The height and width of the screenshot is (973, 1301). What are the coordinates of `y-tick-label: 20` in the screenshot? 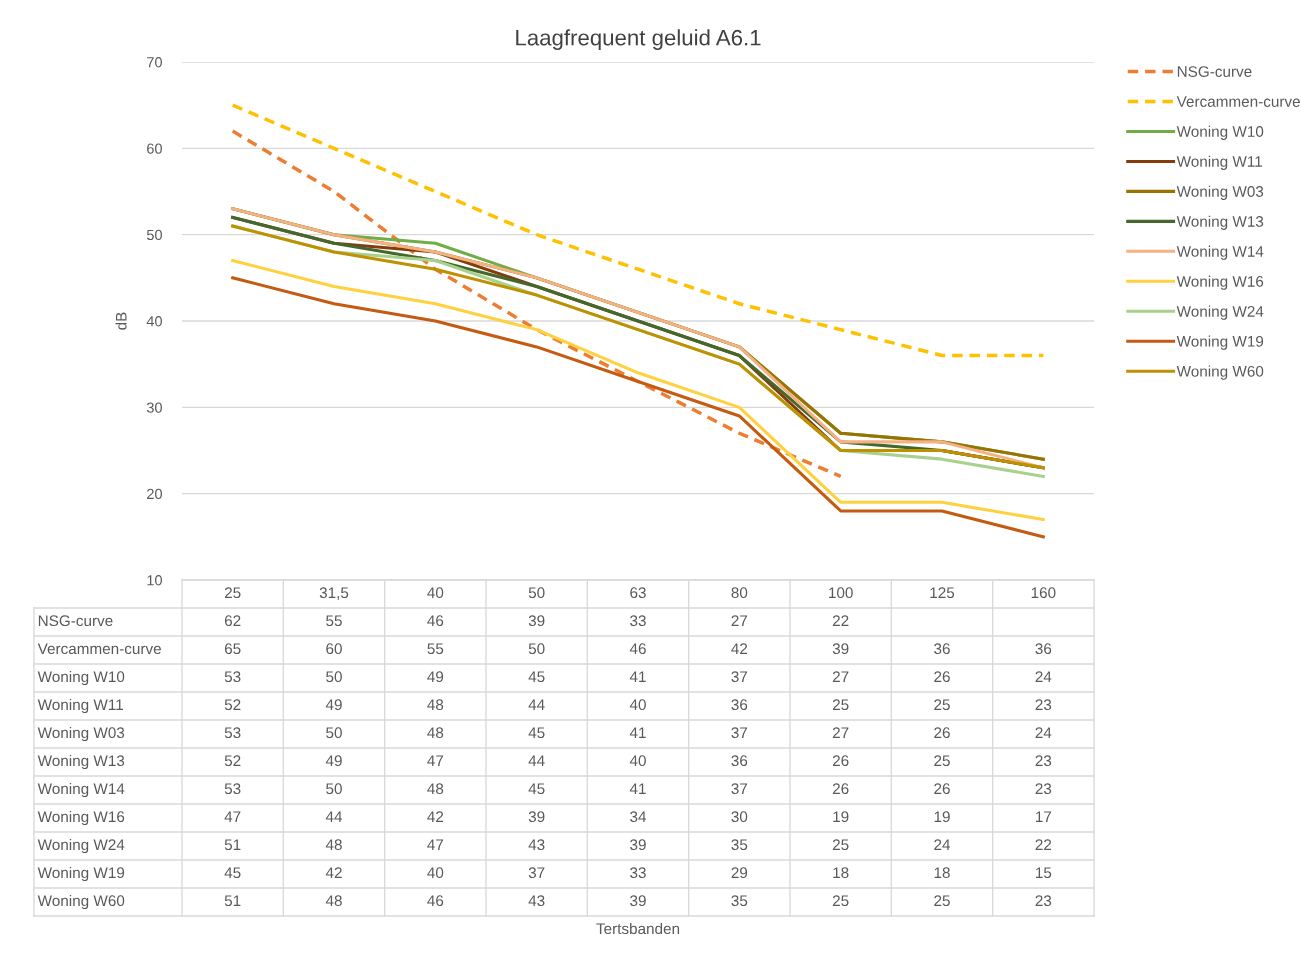 It's located at (154, 494).